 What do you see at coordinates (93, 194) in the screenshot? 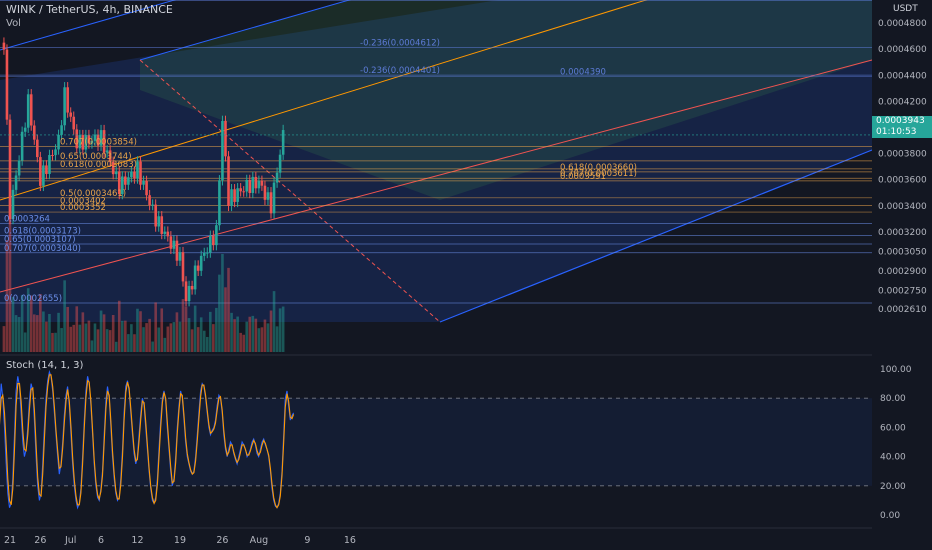
I see `fib-label-5: 0.5(0.0003461)` at bounding box center [93, 194].